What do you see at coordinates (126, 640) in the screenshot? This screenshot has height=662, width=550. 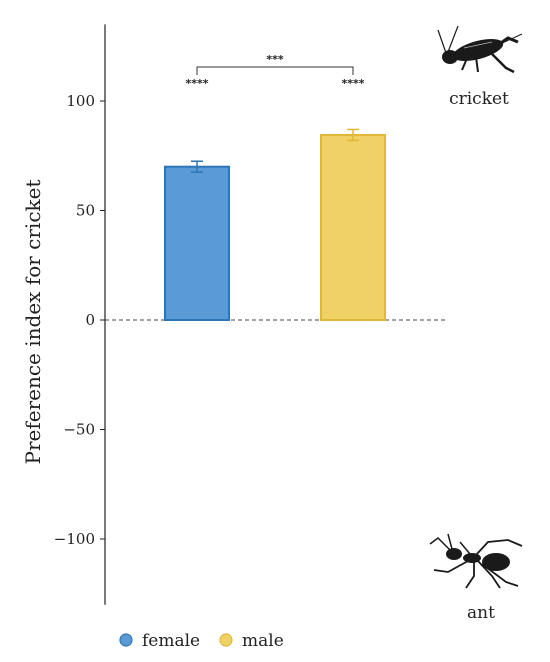 I see `legend-swatch-female` at bounding box center [126, 640].